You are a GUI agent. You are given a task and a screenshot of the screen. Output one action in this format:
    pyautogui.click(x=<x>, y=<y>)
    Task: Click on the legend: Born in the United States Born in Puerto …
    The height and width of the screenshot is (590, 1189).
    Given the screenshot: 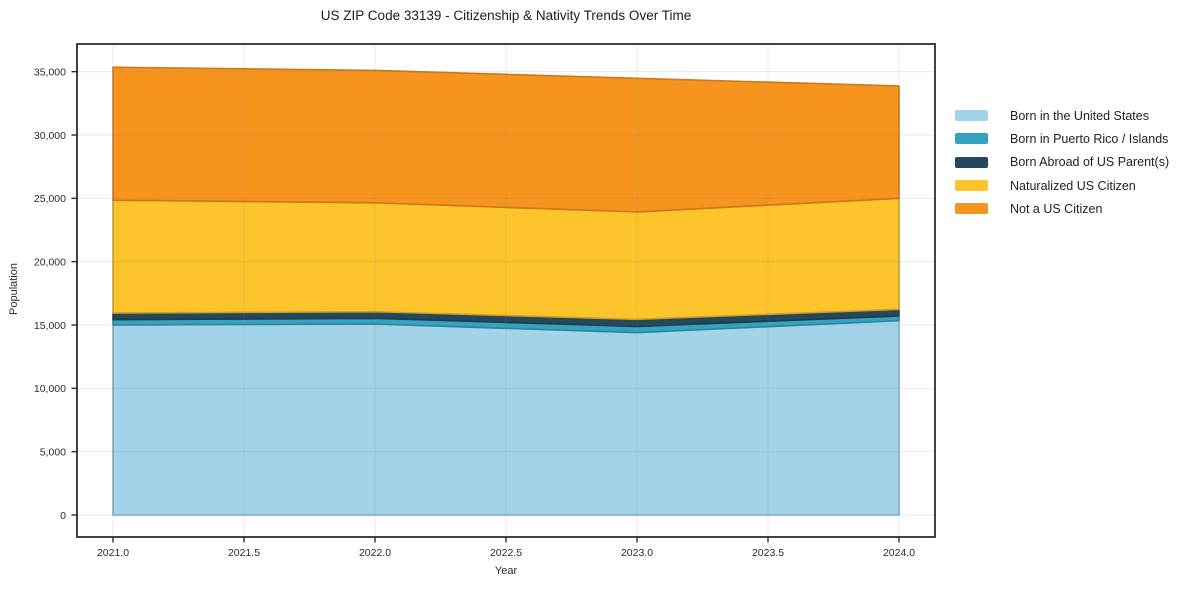 What is the action you would take?
    pyautogui.click(x=1062, y=162)
    